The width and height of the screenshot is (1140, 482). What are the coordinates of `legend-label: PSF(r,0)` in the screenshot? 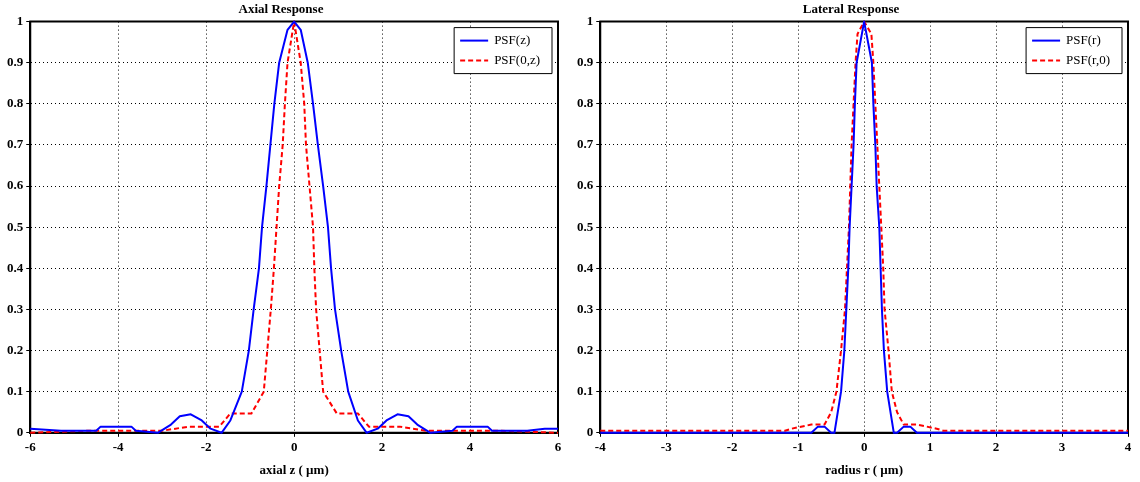 It's located at (1088, 60).